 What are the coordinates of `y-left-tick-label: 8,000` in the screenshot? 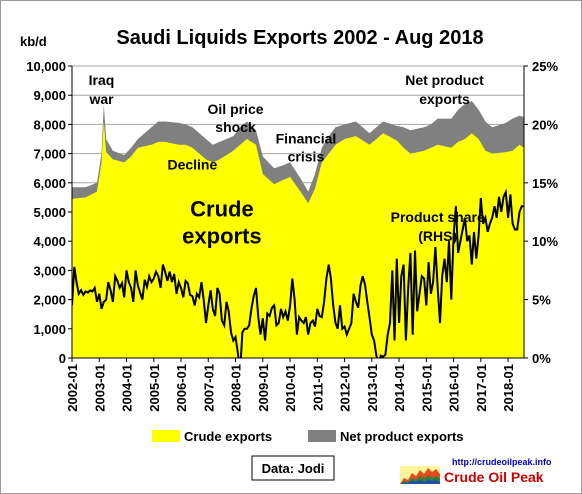 It's located at (49, 124).